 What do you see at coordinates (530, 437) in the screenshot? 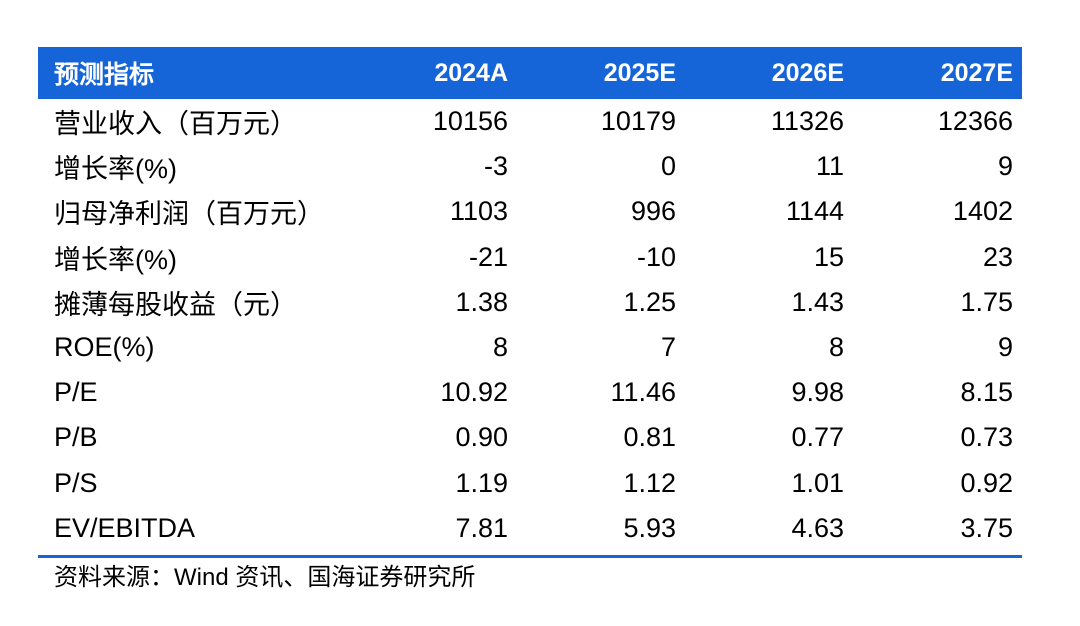
I see `table-row: P/B 0.90 0.81 0.77 0.73` at bounding box center [530, 437].